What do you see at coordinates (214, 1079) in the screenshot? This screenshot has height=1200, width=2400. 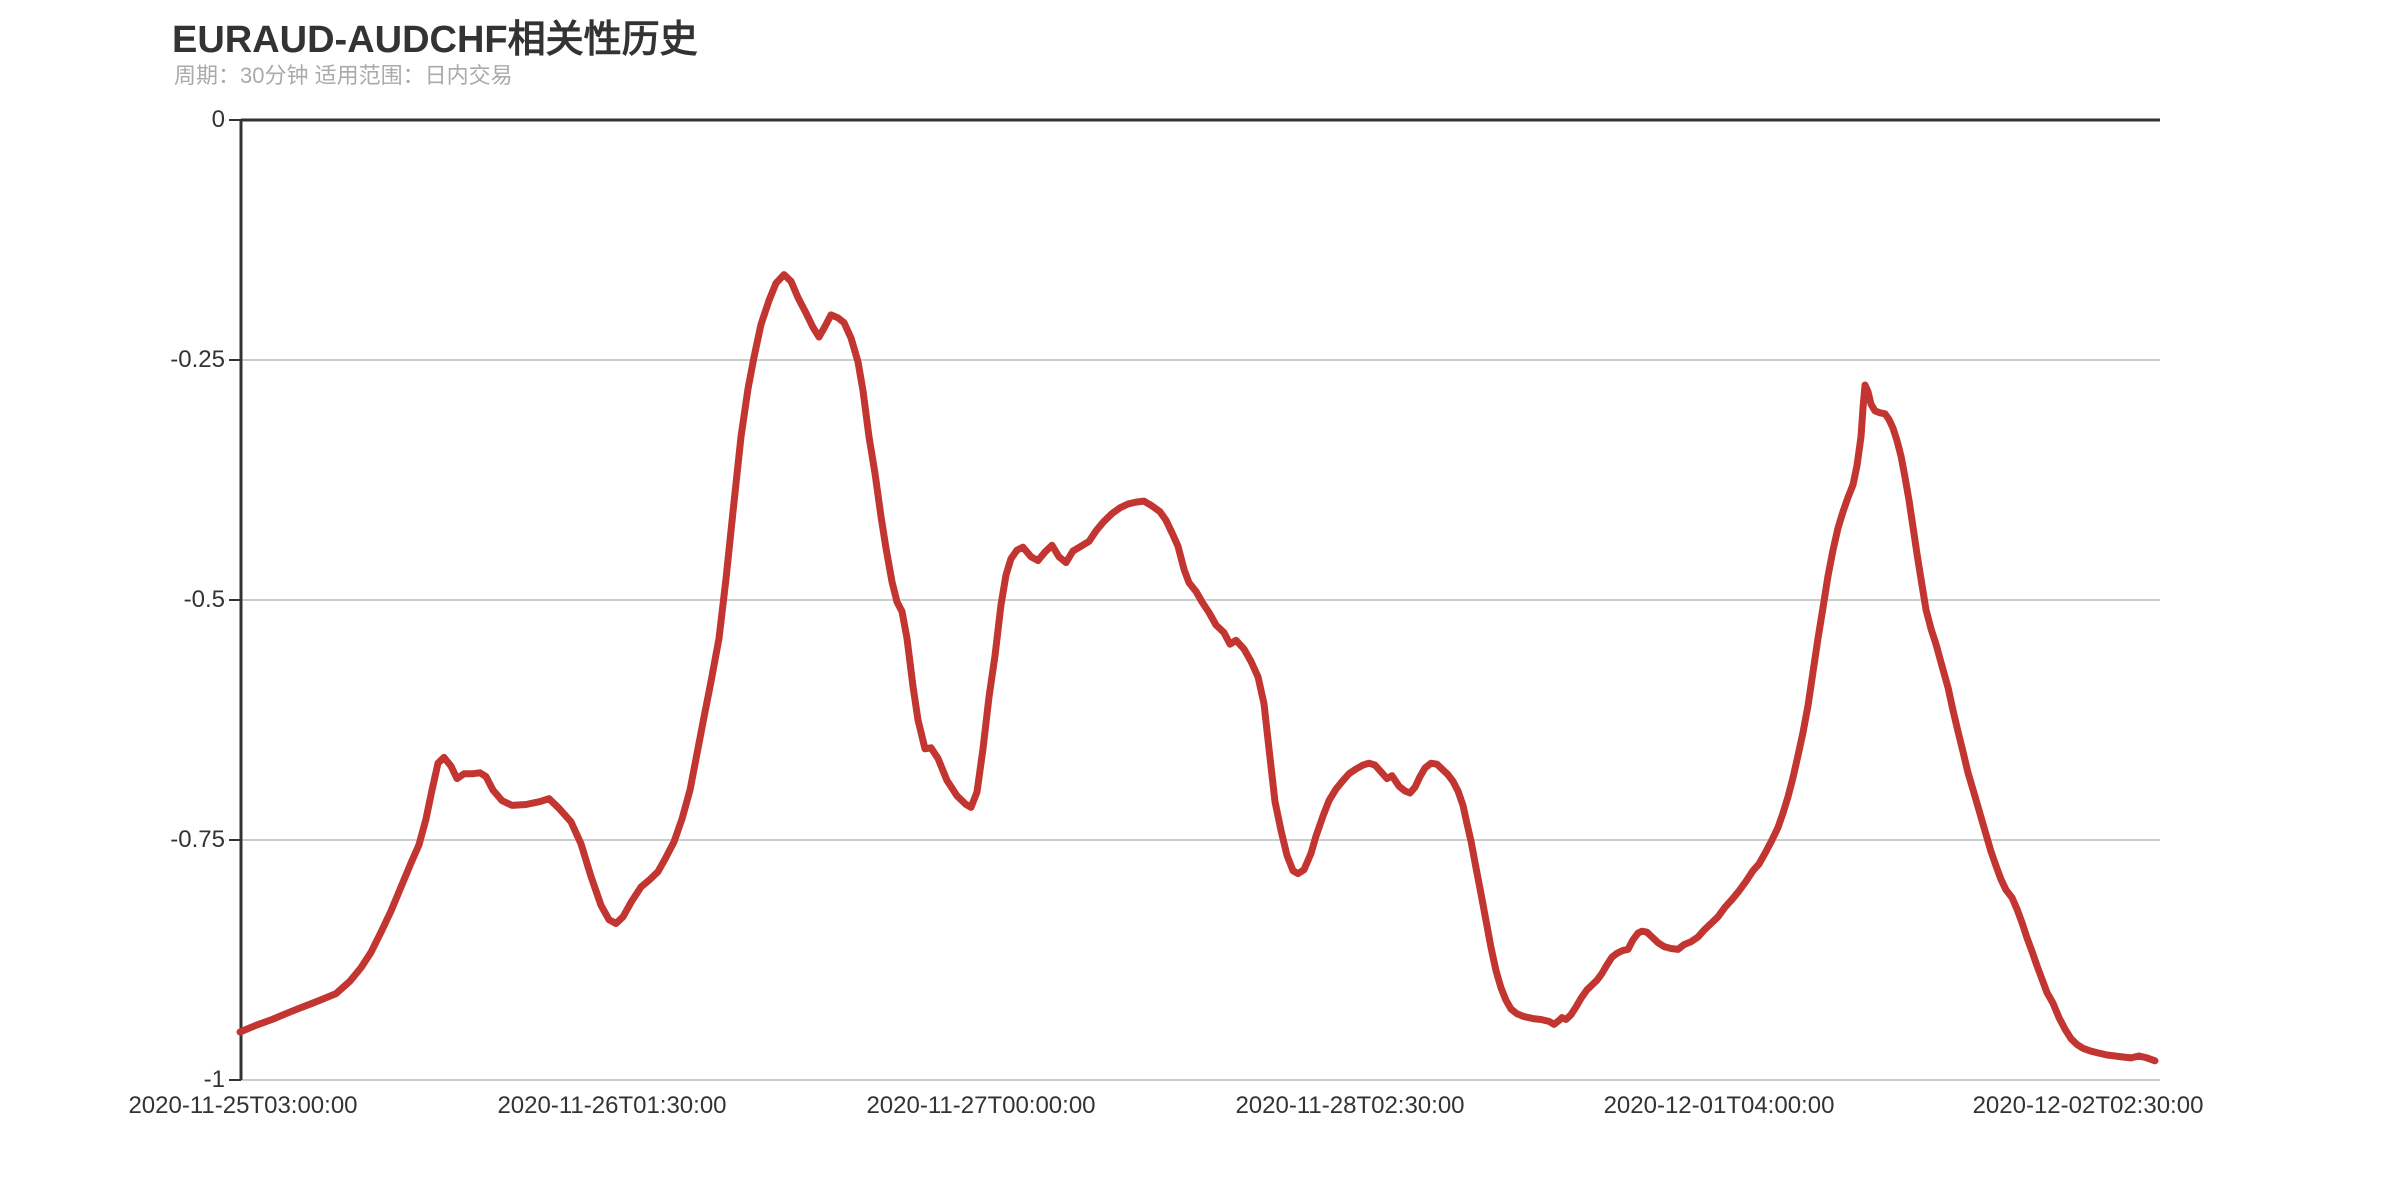 I see `y-axis-label: -1` at bounding box center [214, 1079].